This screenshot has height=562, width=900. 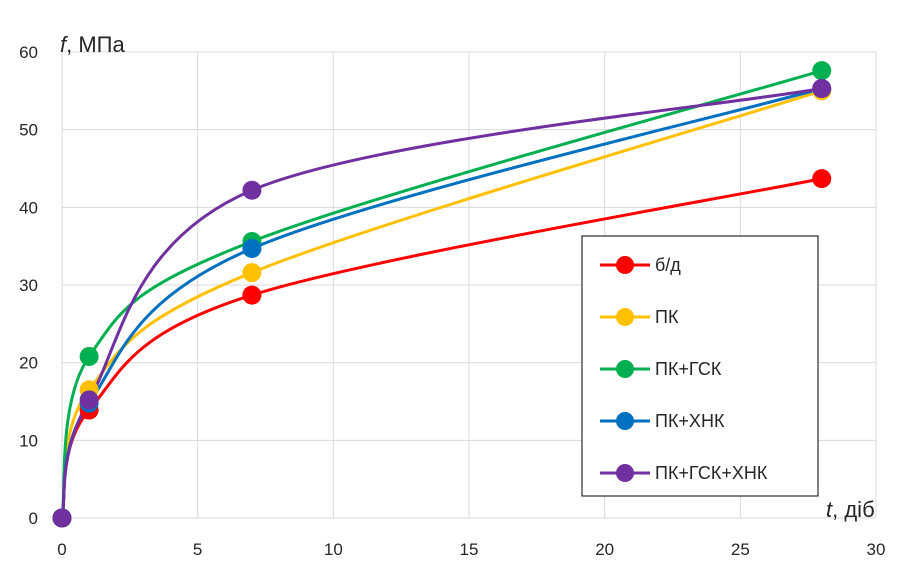 What do you see at coordinates (33, 518) in the screenshot?
I see `y-tick-label: 0` at bounding box center [33, 518].